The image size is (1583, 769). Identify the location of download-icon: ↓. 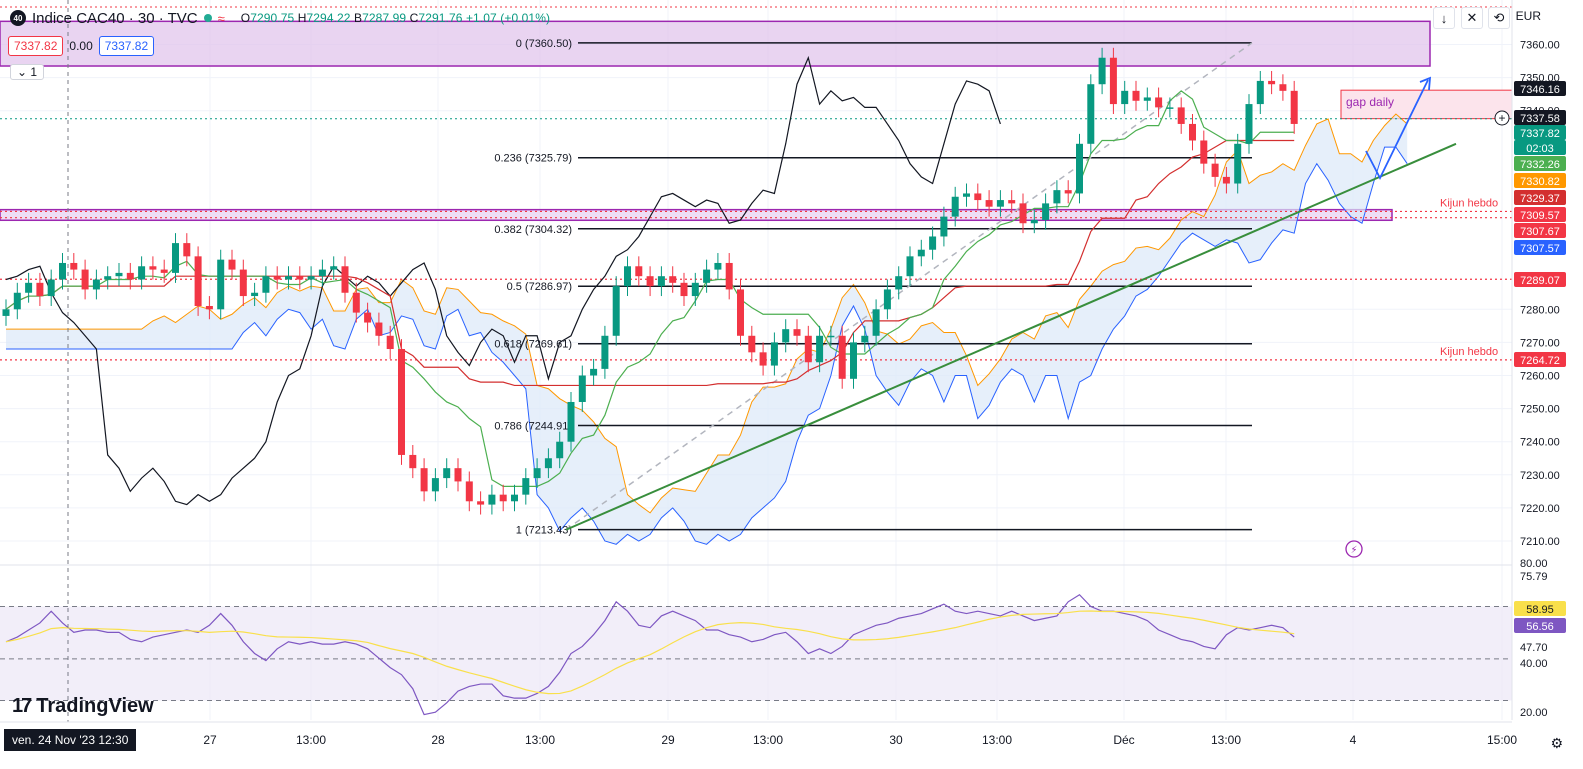
(1444, 18).